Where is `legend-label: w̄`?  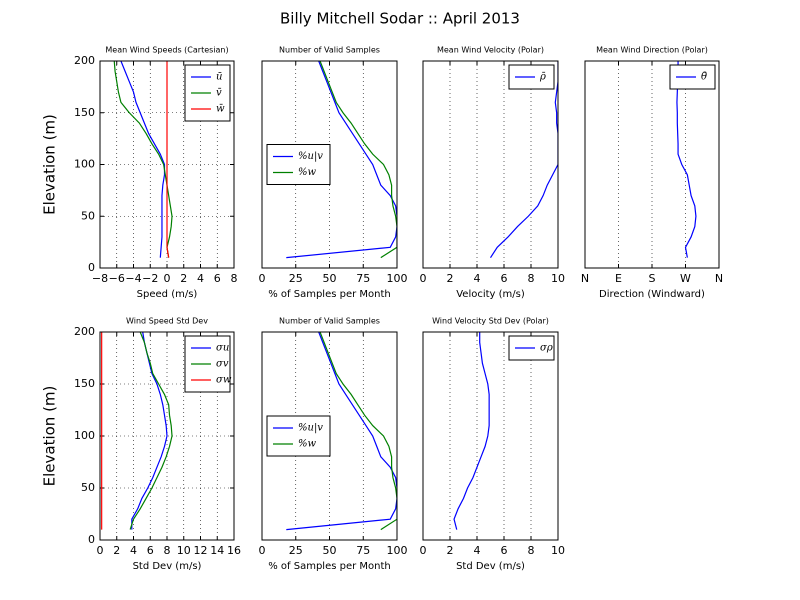
legend-label: w̄ is located at coordinates (220, 109).